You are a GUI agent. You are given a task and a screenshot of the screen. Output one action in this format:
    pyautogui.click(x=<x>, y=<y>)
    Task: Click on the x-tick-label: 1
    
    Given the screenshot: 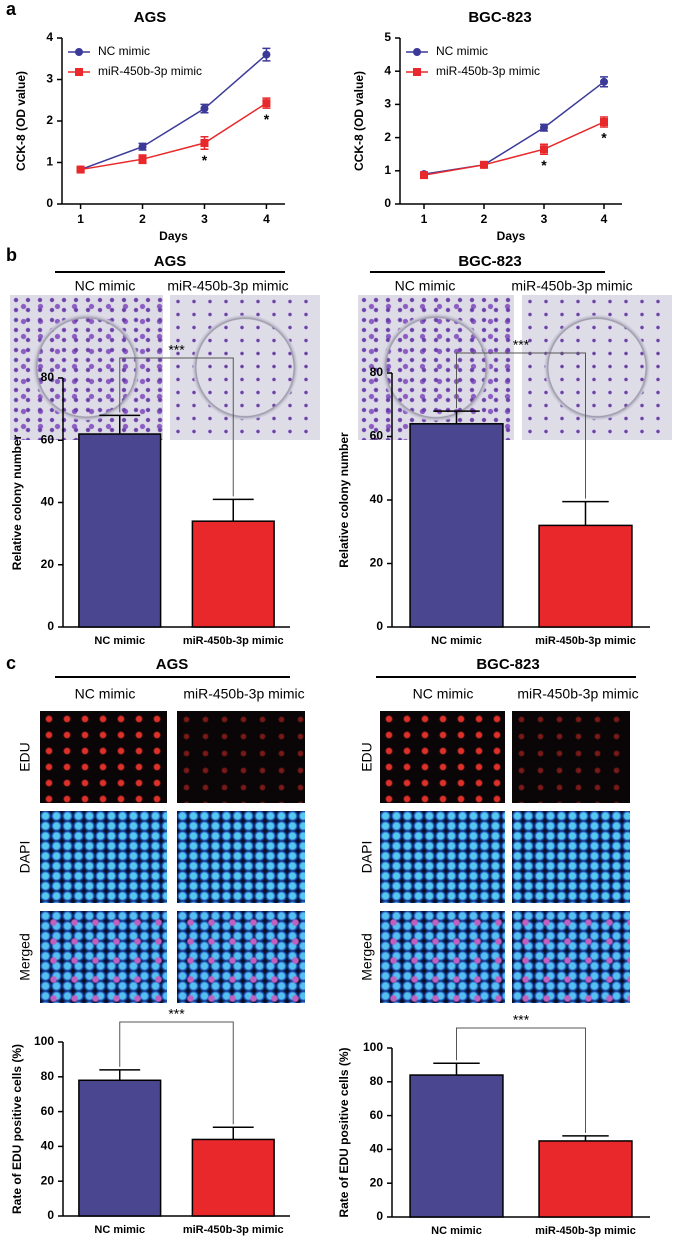 What is the action you would take?
    pyautogui.click(x=424, y=219)
    